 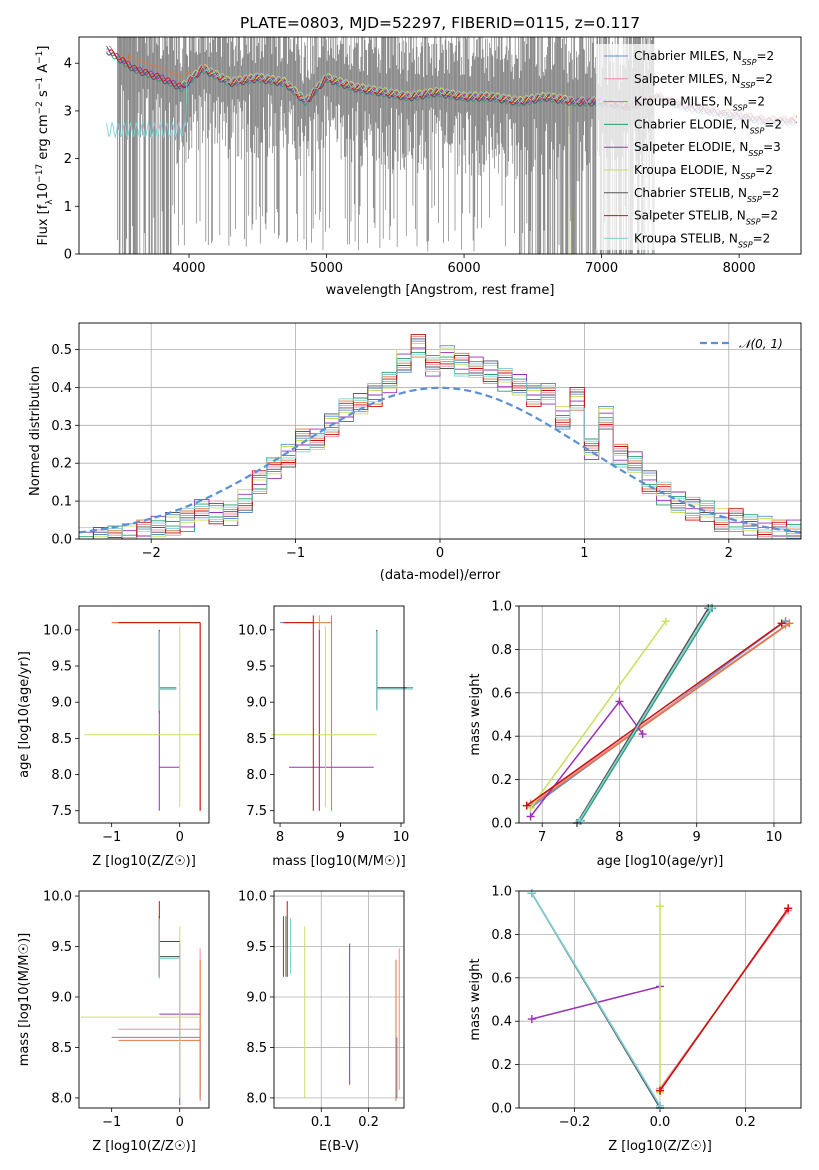 I want to click on legend-label-1: Chabrier MILES, NSSP=2, so click(x=704, y=58).